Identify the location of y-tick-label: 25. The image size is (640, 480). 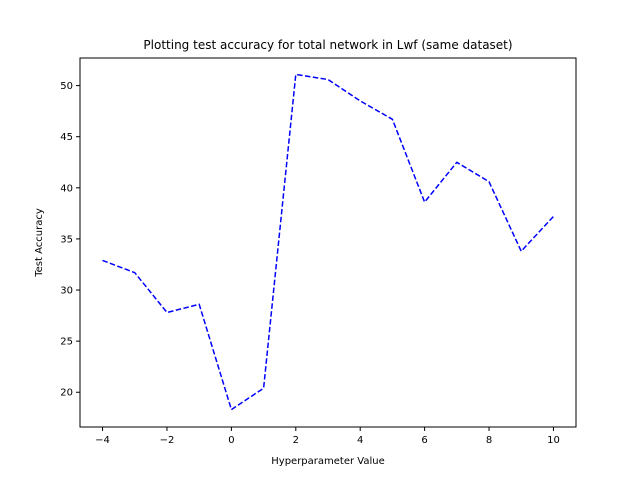
(66, 342).